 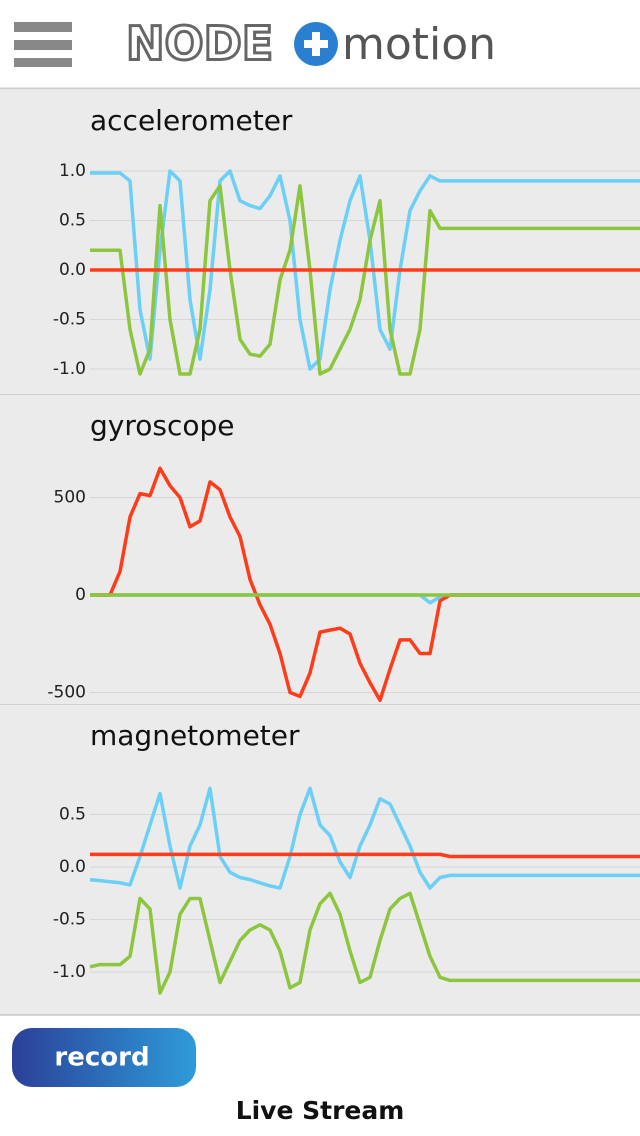 I want to click on mode-label: Live Stream, so click(x=320, y=1110).